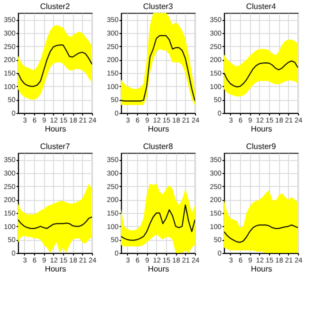 The height and width of the screenshot is (320, 320). What do you see at coordinates (158, 146) in the screenshot?
I see `chart-title: Cluster8` at bounding box center [158, 146].